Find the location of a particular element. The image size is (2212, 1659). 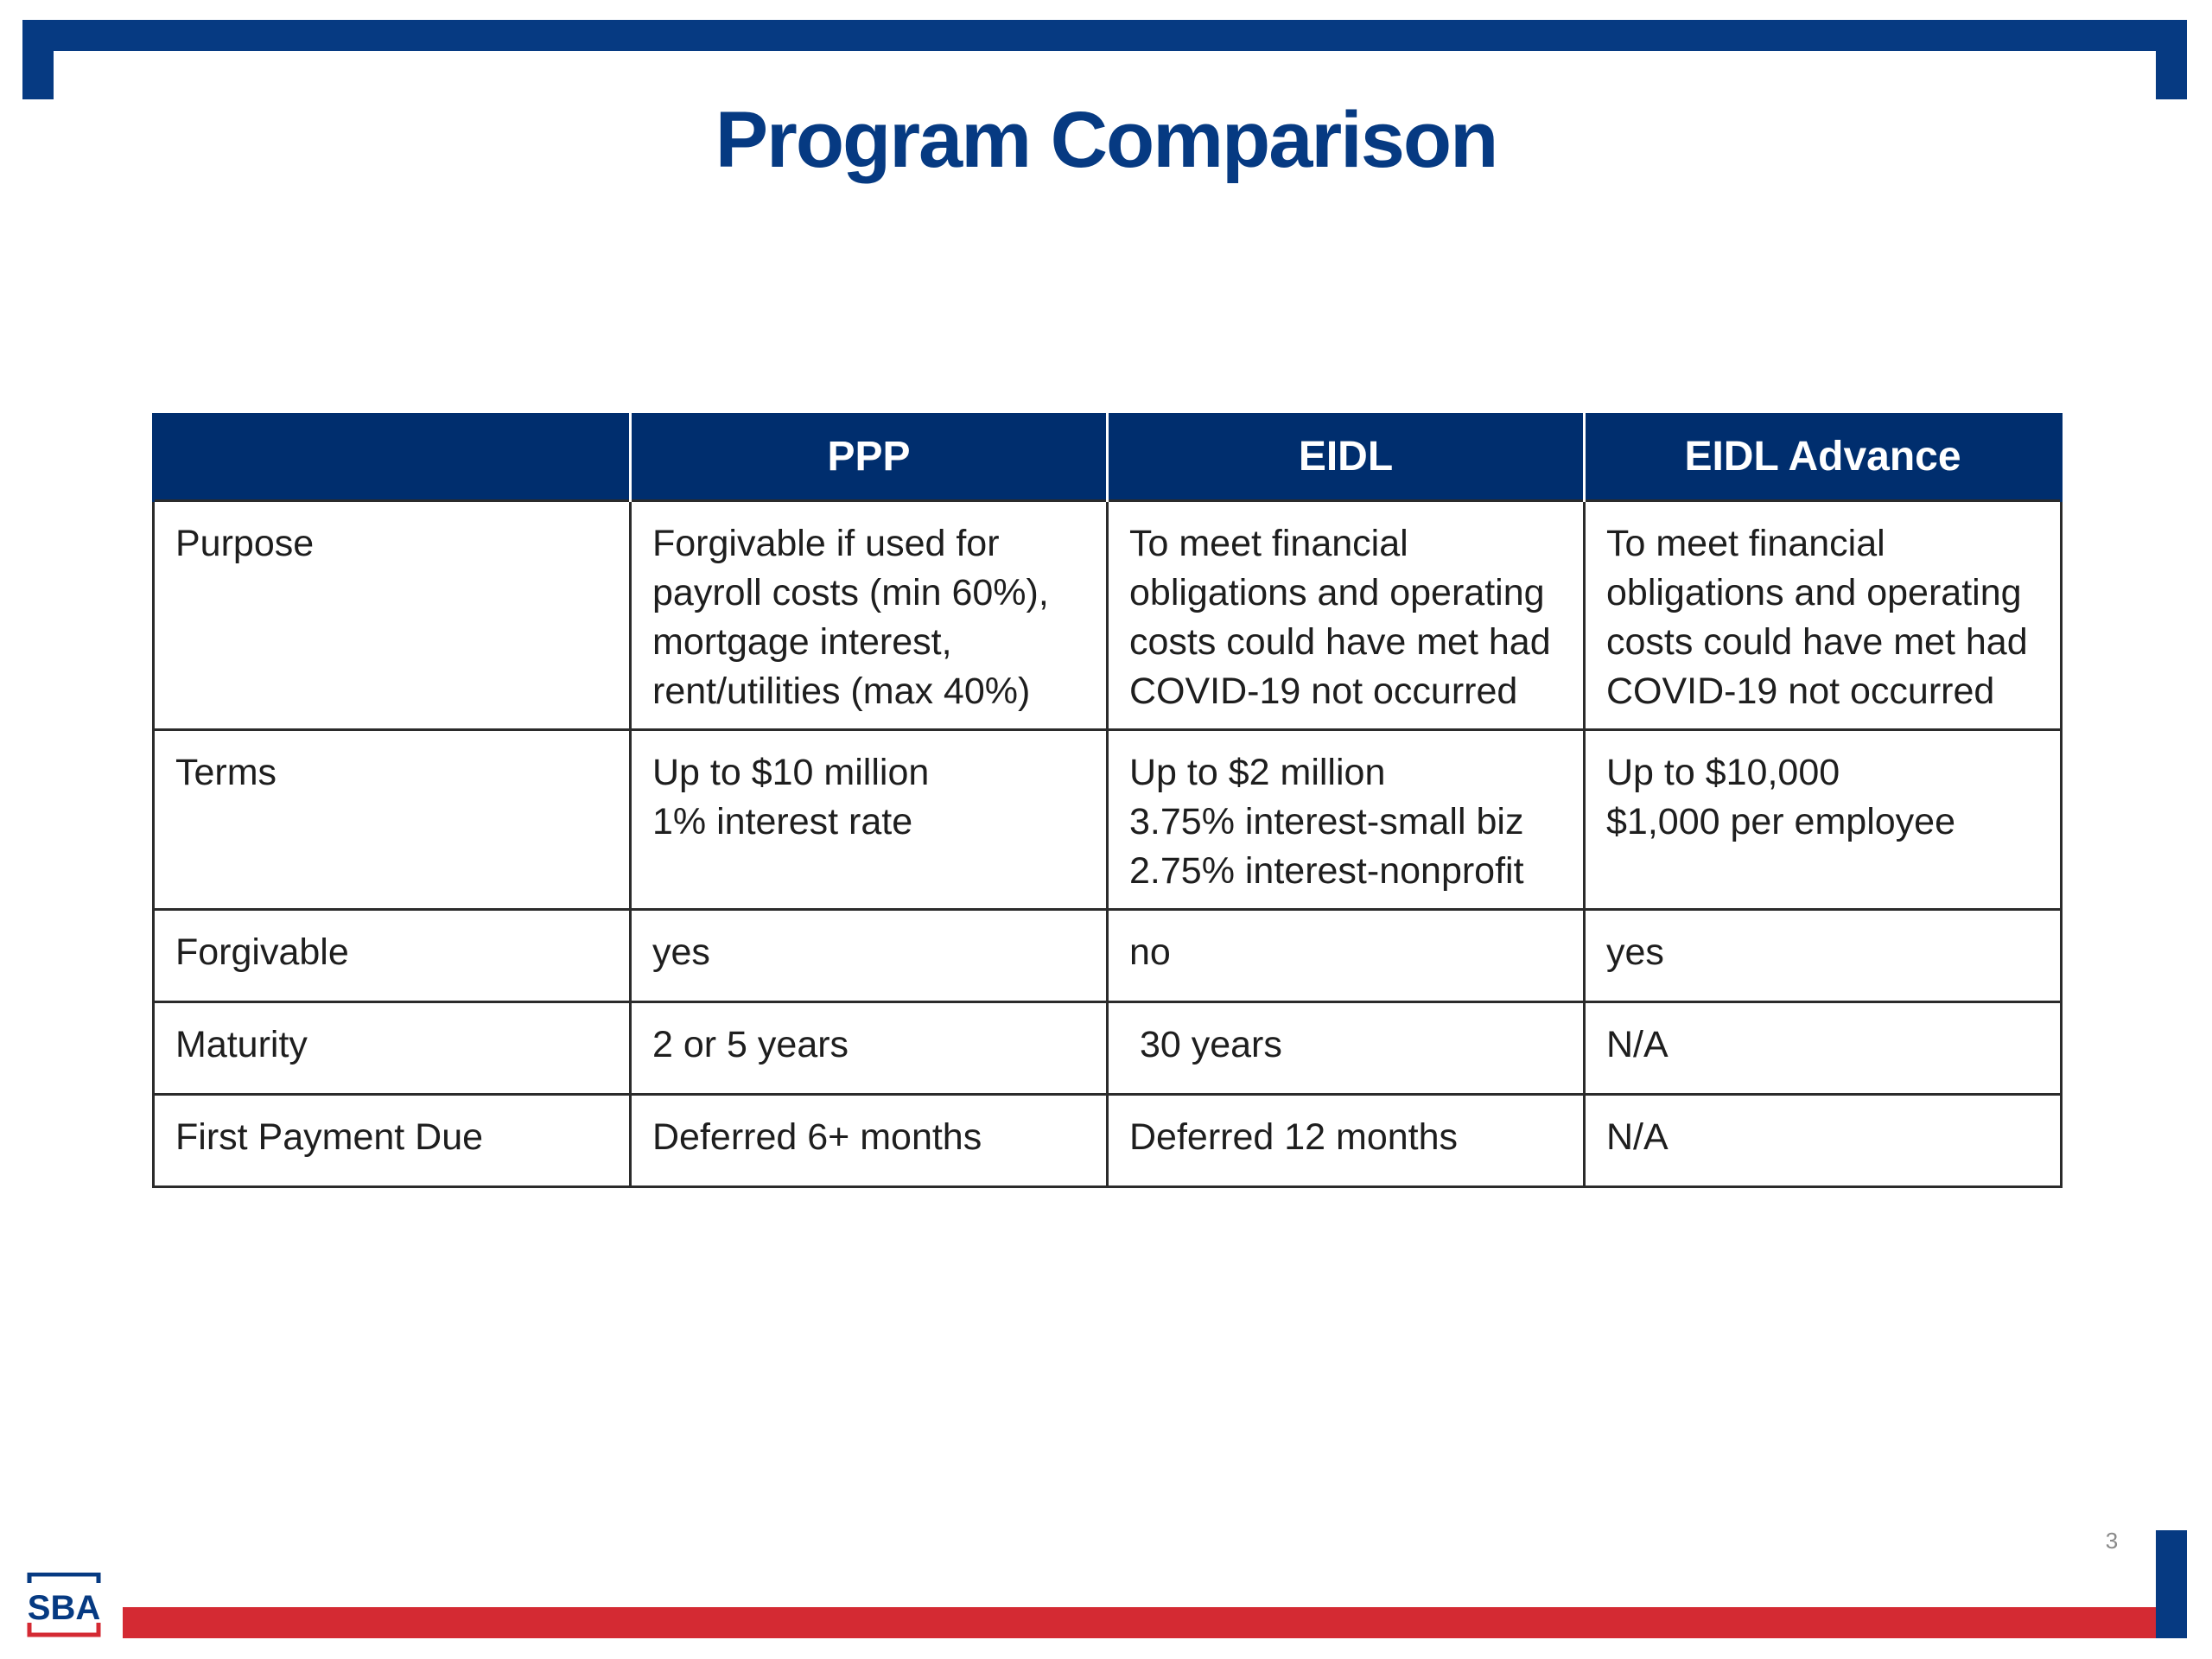

cell-eidl: Deferred 12 months is located at coordinates (1346, 1140).